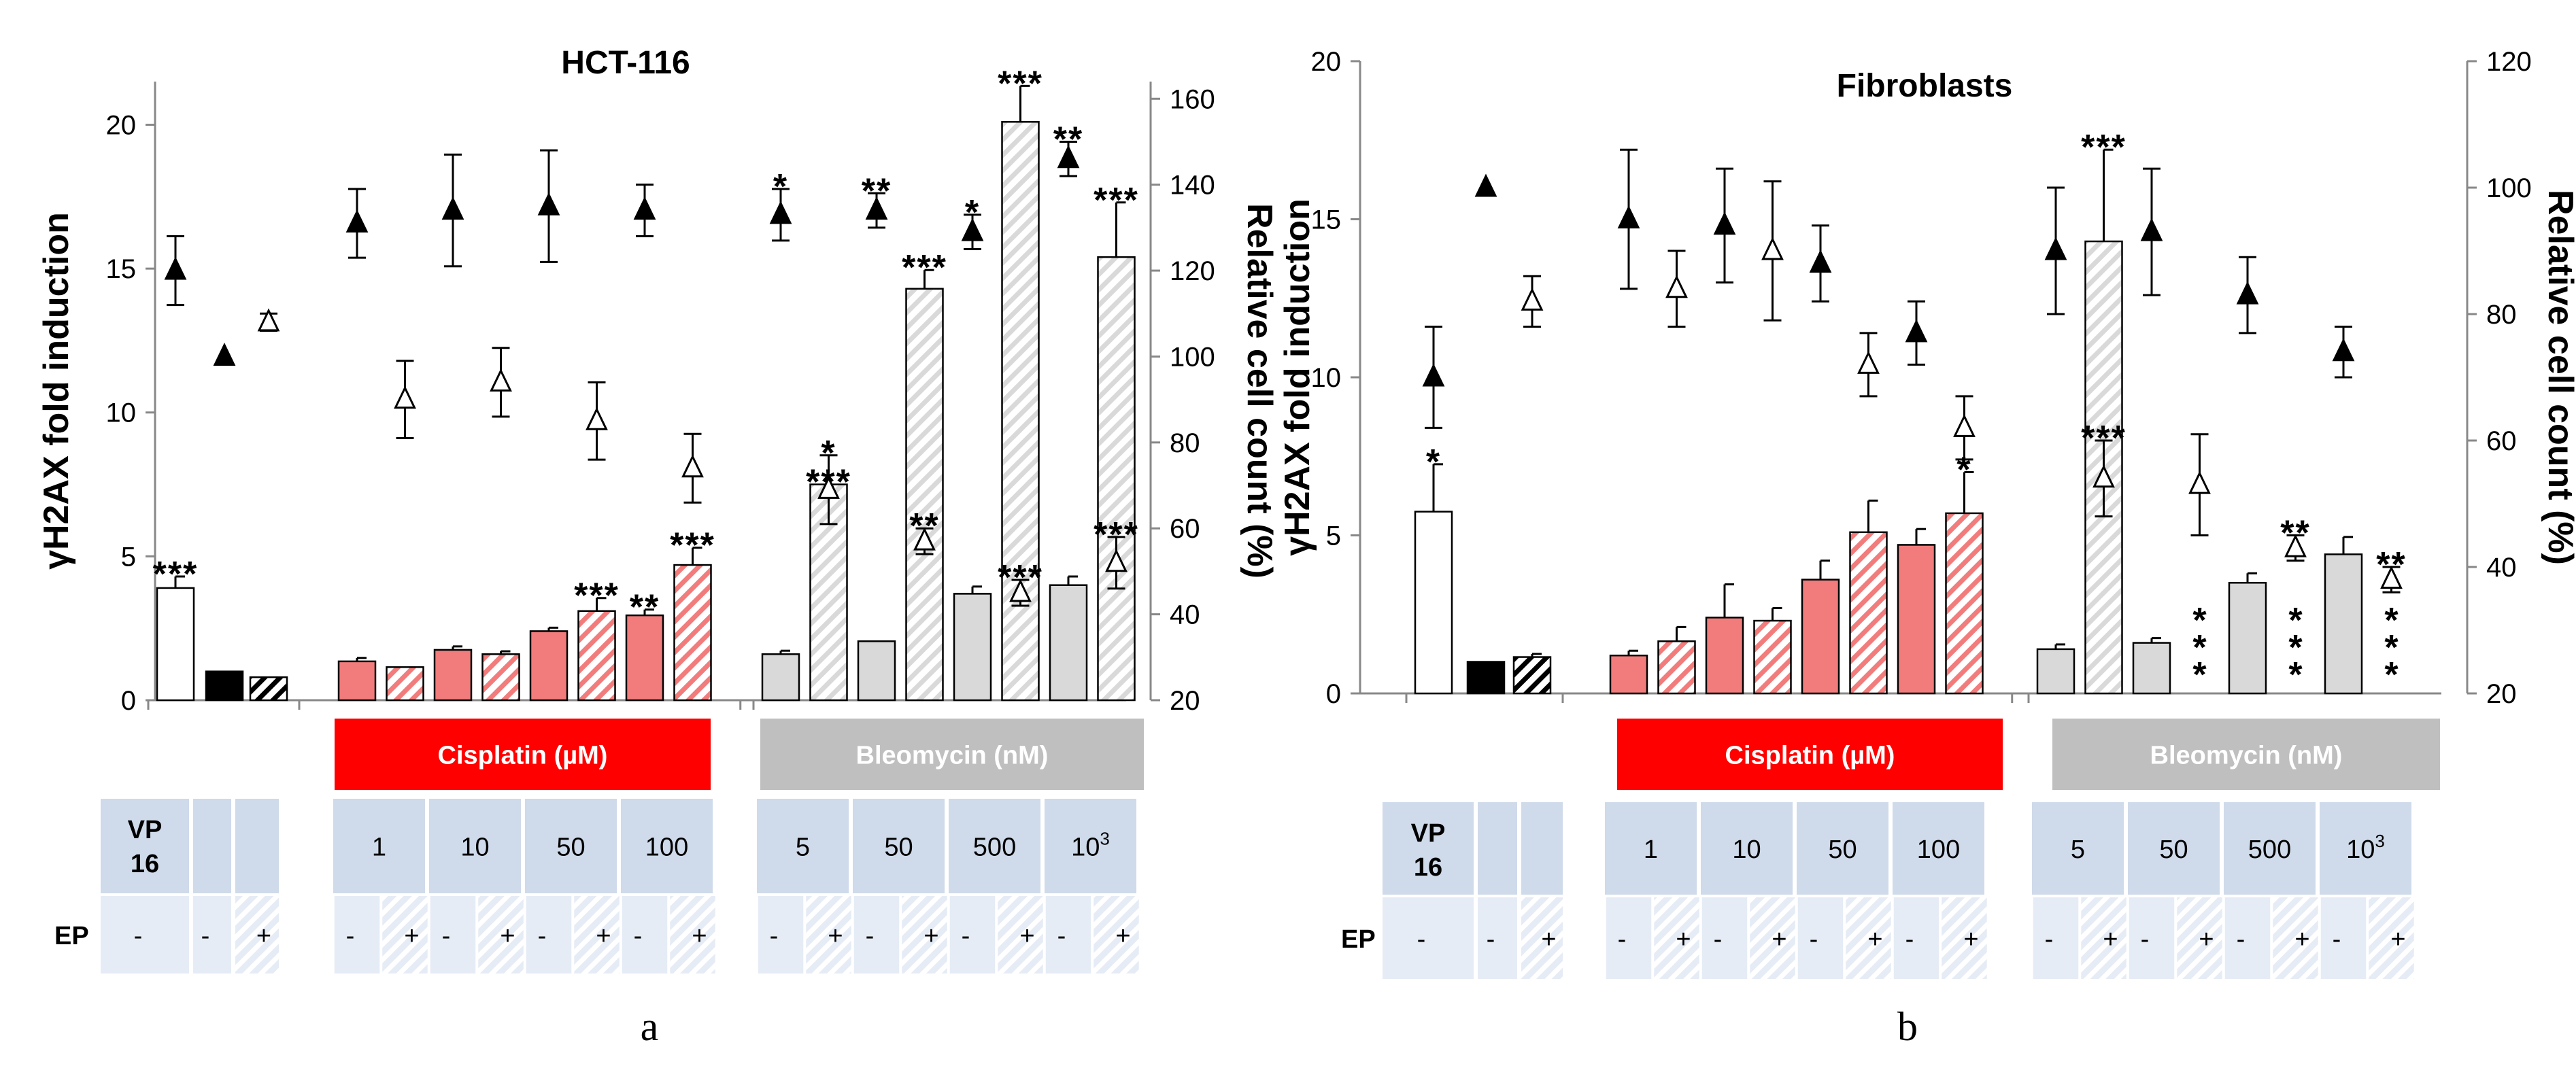  What do you see at coordinates (145, 864) in the screenshot?
I see `vp16-header-line: 16` at bounding box center [145, 864].